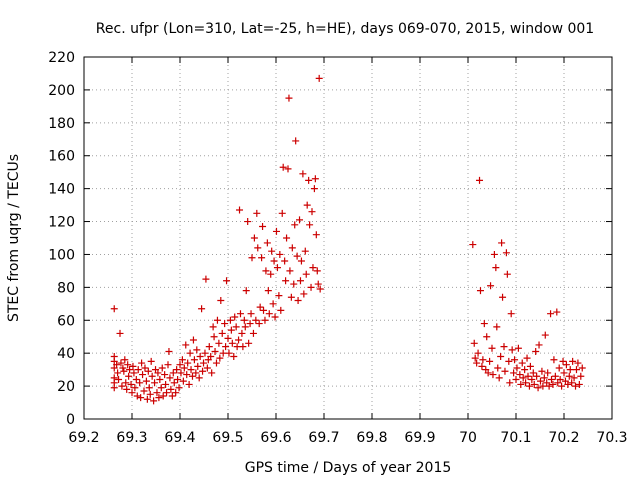 Image resolution: width=640 pixels, height=480 pixels. What do you see at coordinates (611, 438) in the screenshot?
I see `x-tick-label: 70.3` at bounding box center [611, 438].